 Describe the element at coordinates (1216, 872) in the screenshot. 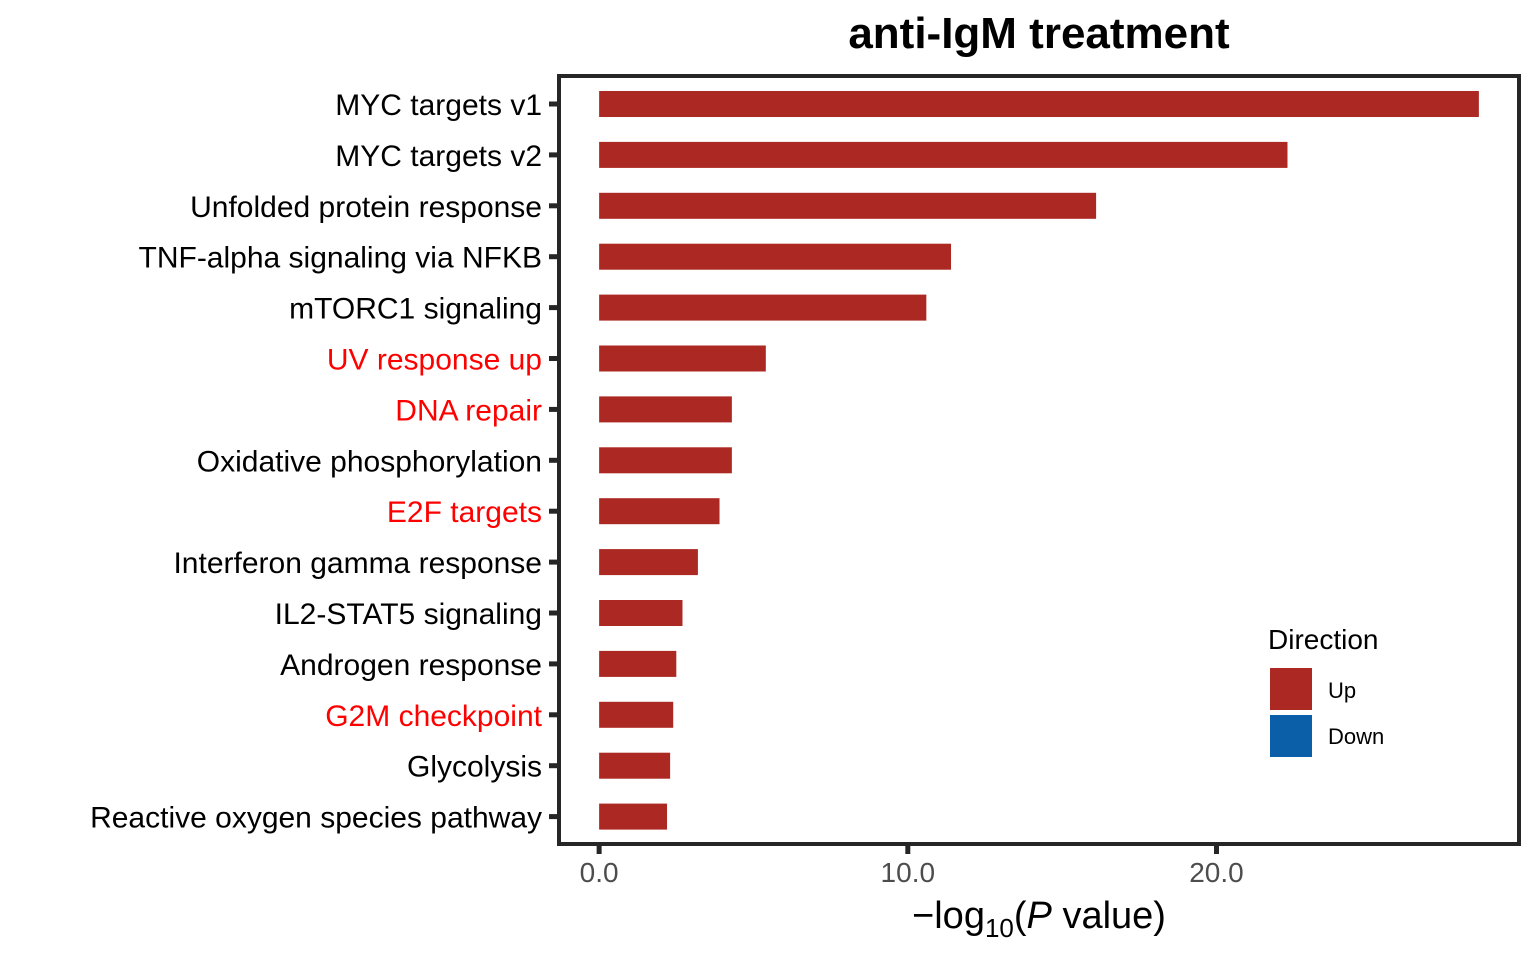

I see `x-tick-label: 20.0` at that location.